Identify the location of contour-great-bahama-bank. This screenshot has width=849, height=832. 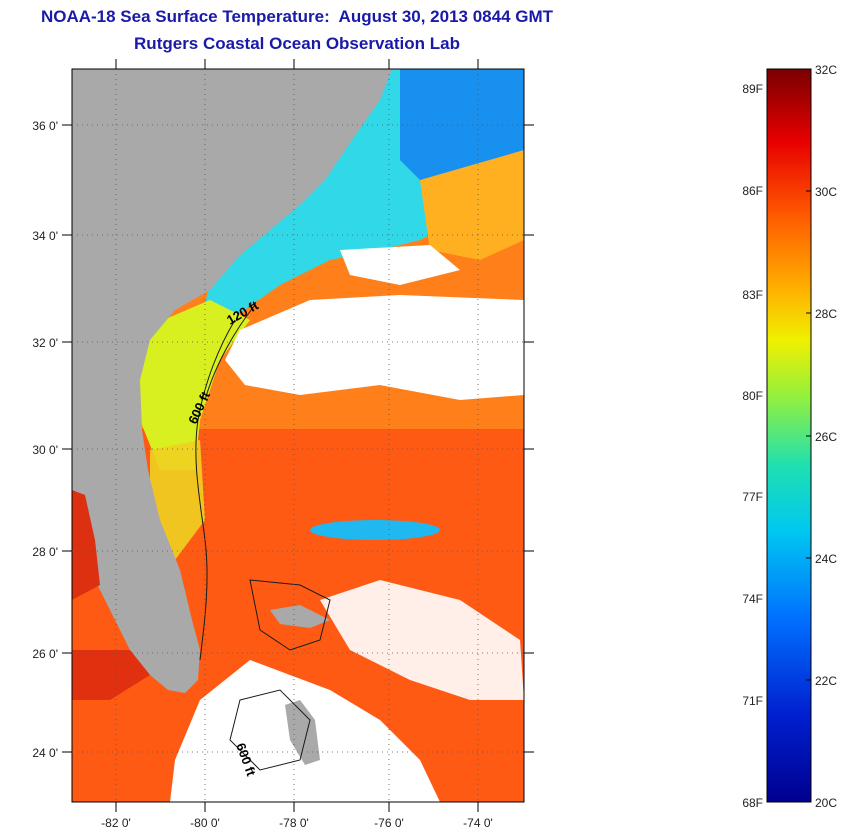
(270, 730).